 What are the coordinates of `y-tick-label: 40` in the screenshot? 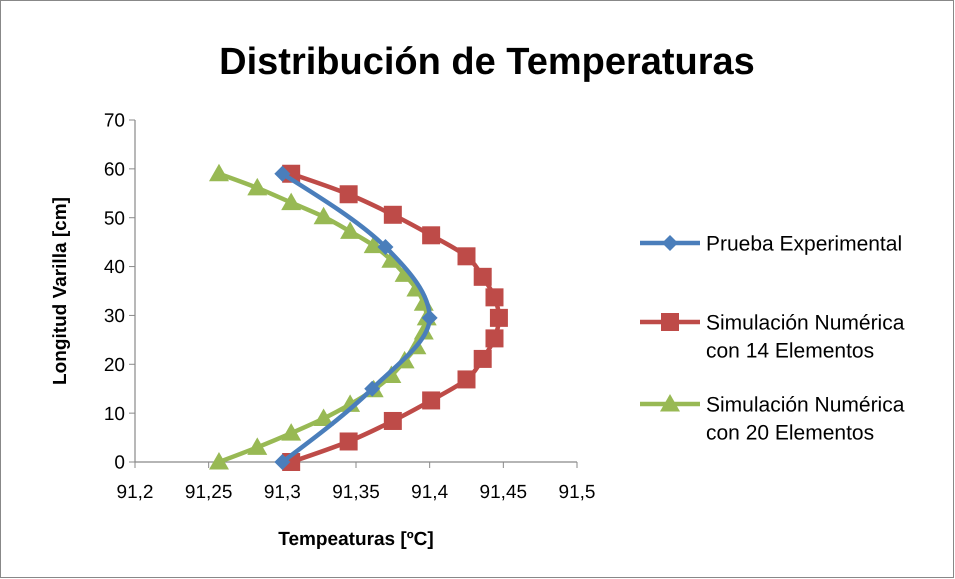 It's located at (114, 267).